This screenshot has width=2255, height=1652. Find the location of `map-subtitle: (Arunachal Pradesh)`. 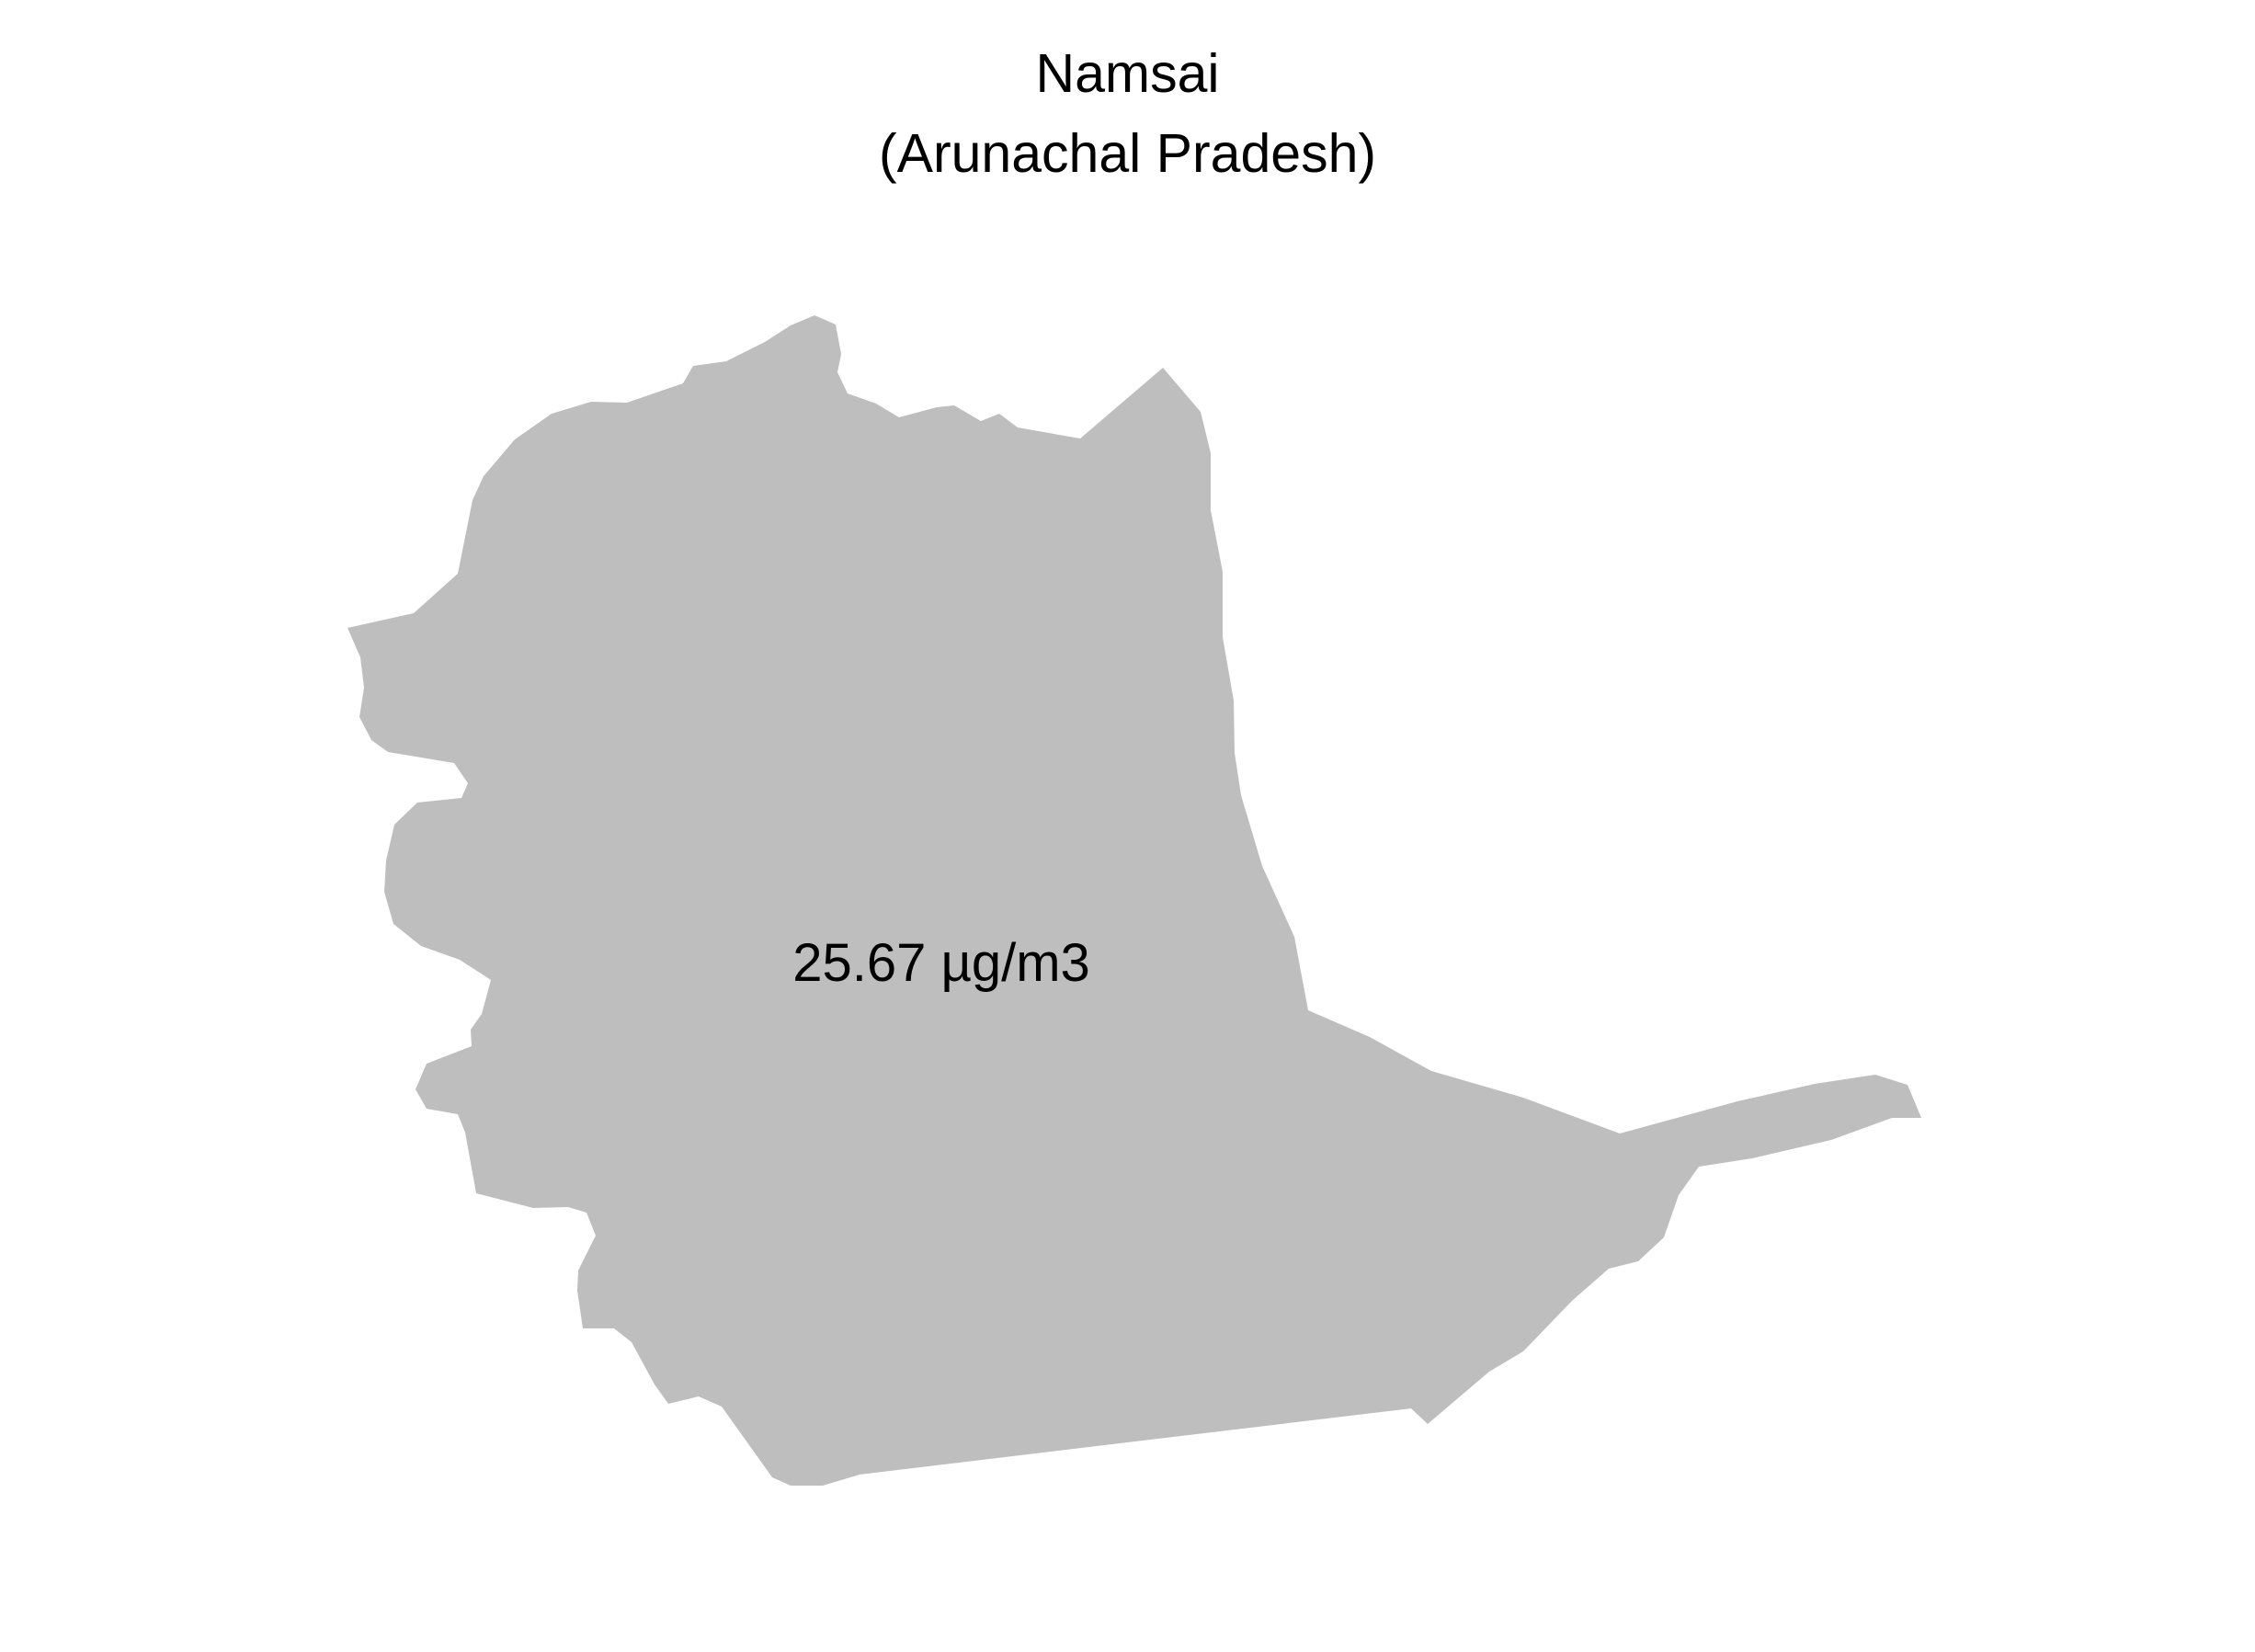

map-subtitle: (Arunachal Pradesh) is located at coordinates (1127, 153).